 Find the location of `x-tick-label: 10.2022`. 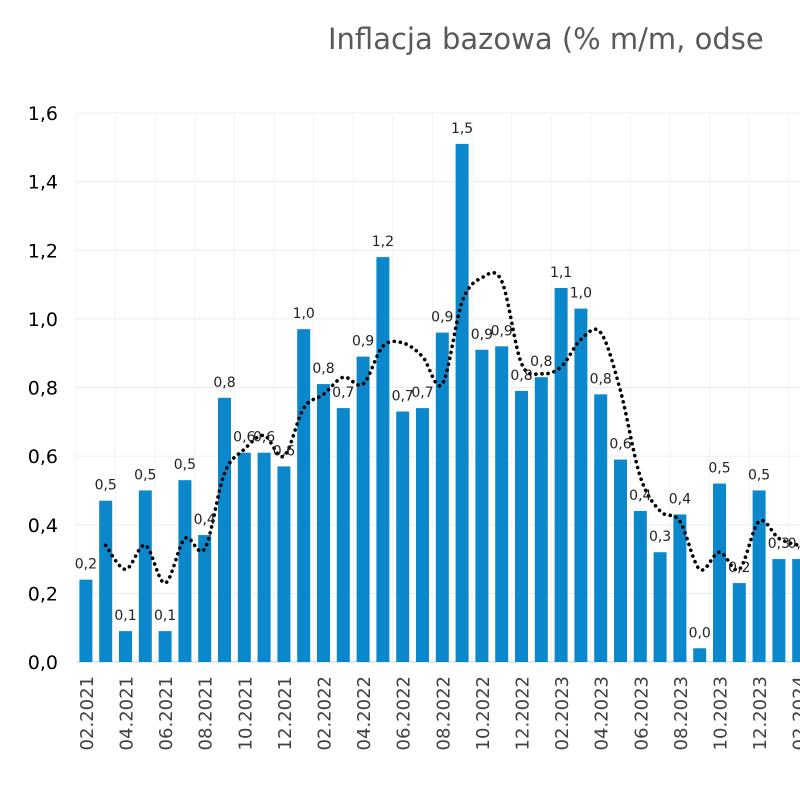

x-tick-label: 10.2022 is located at coordinates (483, 713).